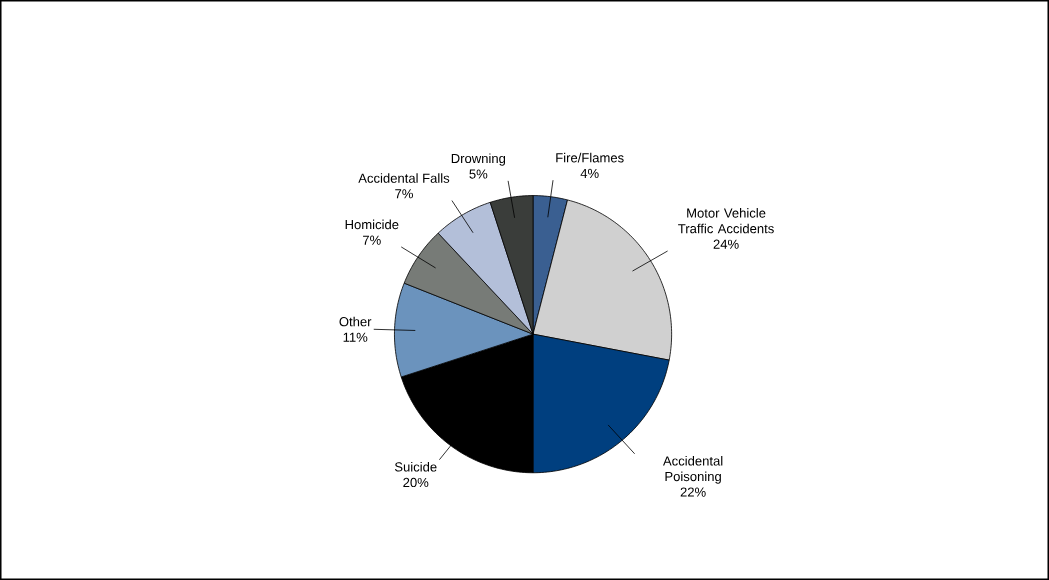 This screenshot has height=580, width=1049. What do you see at coordinates (404, 178) in the screenshot?
I see `slice-label: Accidental Falls` at bounding box center [404, 178].